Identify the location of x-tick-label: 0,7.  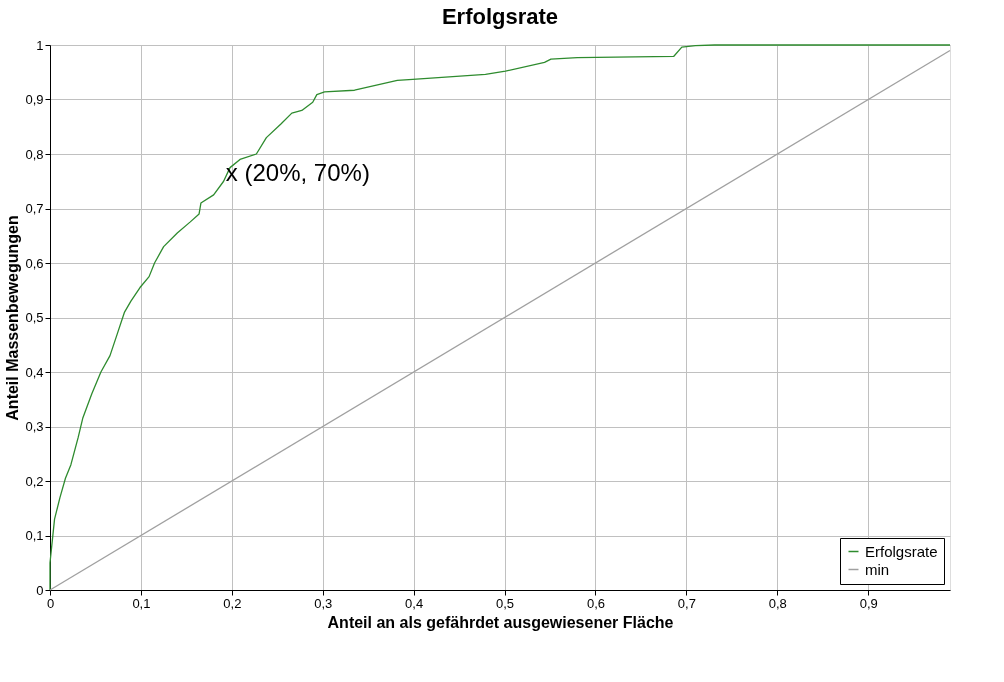
(686, 603).